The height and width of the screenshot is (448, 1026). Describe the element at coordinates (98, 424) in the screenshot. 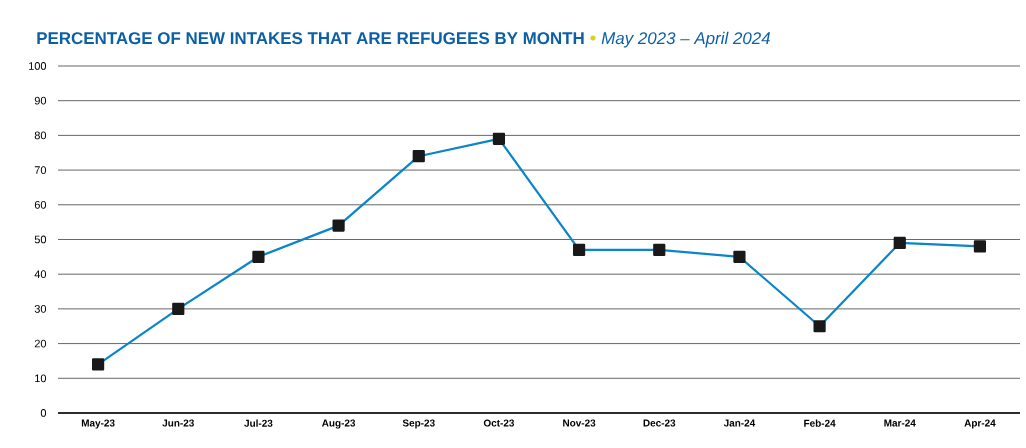

I see `x-tick-label: May-23` at that location.